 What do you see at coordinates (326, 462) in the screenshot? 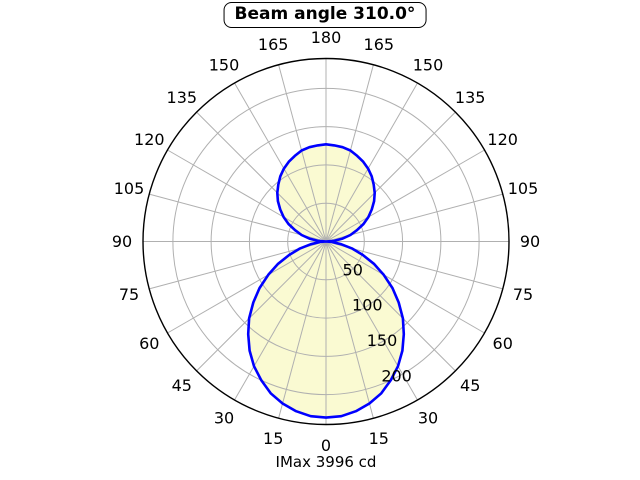
I see `imax-caption: IMax 3996 cd` at bounding box center [326, 462].